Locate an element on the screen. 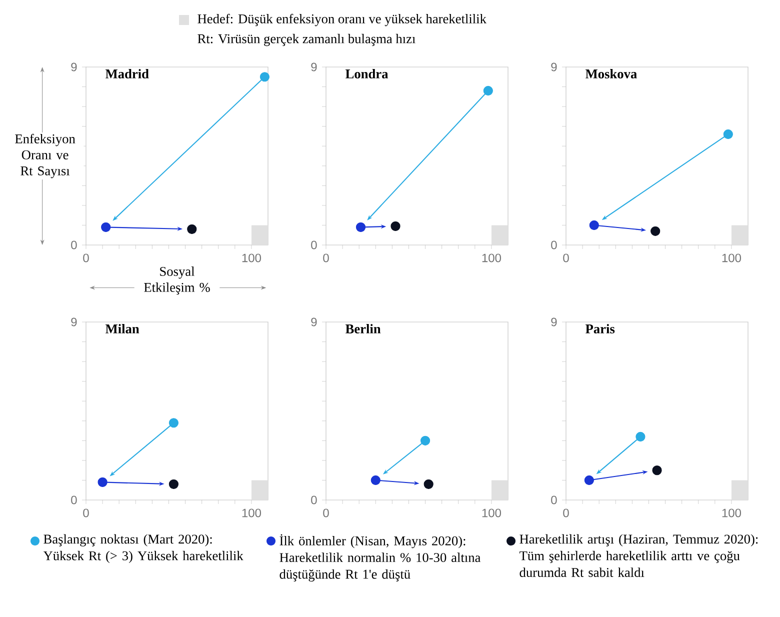  chart-title: Paris is located at coordinates (600, 329).